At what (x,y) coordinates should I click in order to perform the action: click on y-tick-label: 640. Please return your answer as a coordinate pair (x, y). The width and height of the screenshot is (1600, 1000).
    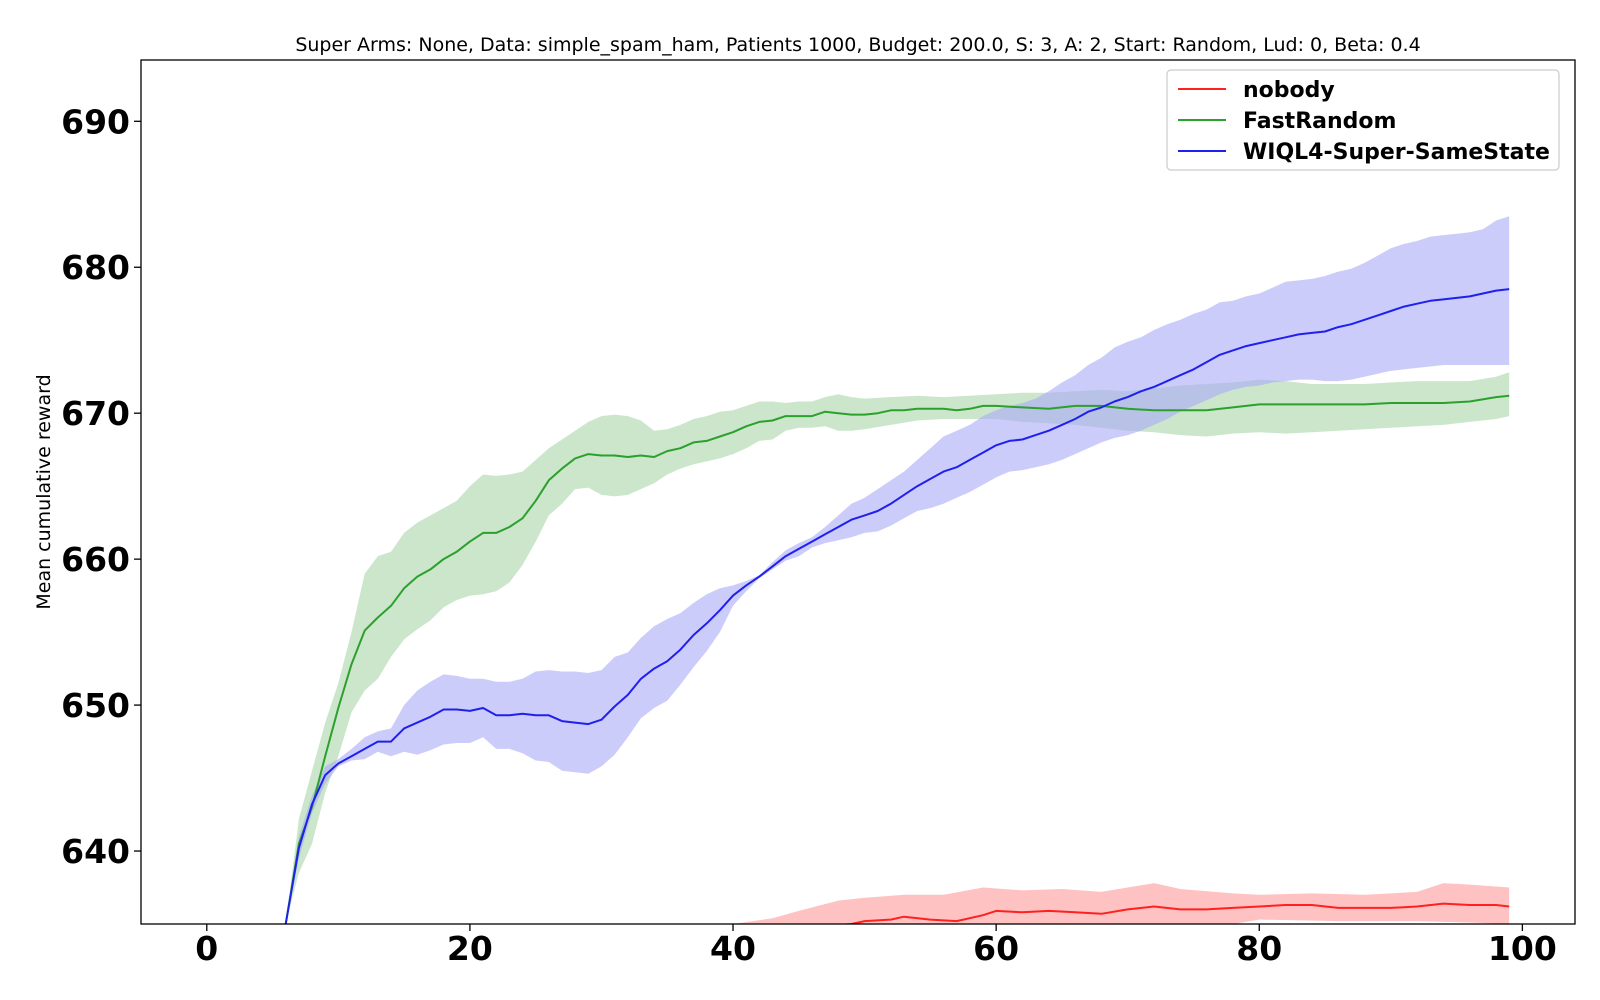
    Looking at the image, I should click on (95, 851).